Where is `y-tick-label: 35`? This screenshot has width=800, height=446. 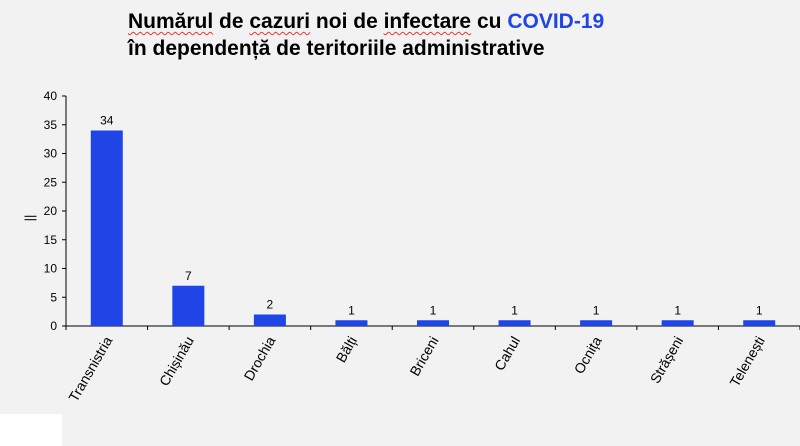 y-tick-label: 35 is located at coordinates (51, 125).